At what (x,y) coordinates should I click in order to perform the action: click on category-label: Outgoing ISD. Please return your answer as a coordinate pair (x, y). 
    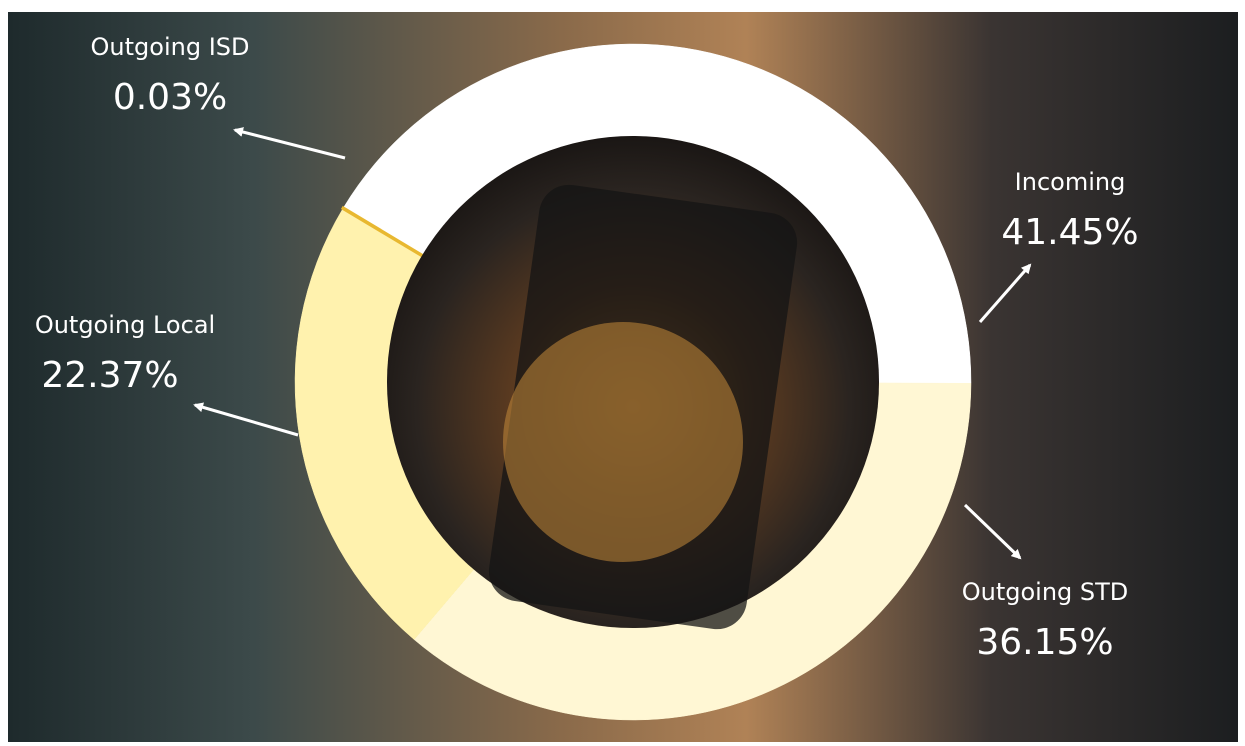
    Looking at the image, I should click on (170, 47).